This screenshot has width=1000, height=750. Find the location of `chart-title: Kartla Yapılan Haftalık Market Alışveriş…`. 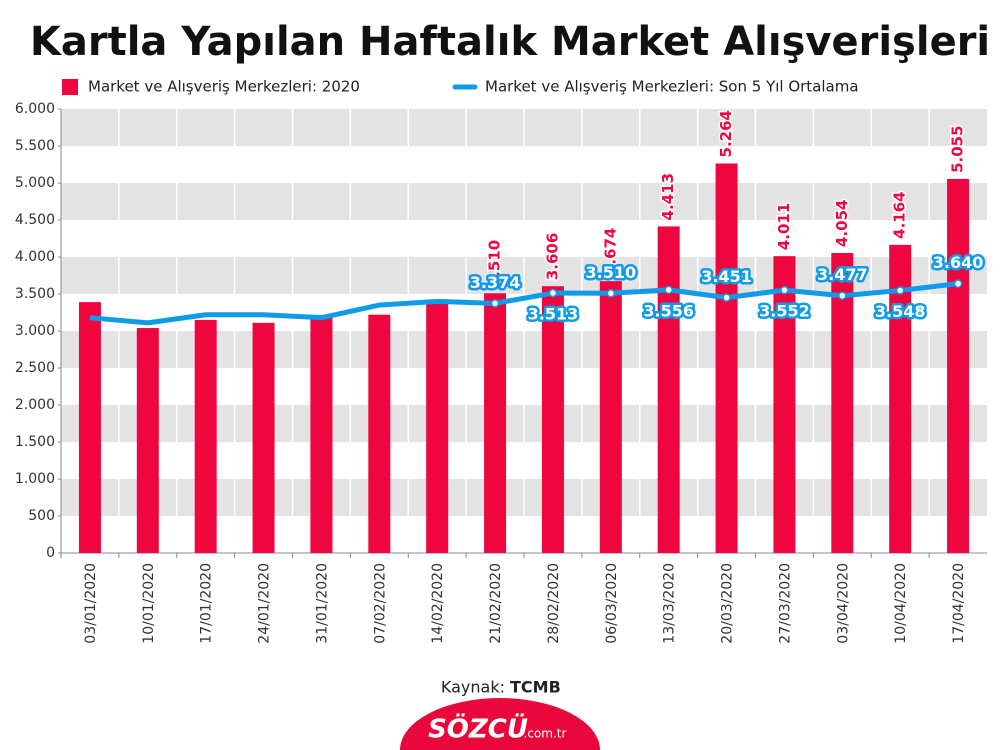

chart-title: Kartla Yapılan Haftalık Market Alışveriş… is located at coordinates (510, 42).